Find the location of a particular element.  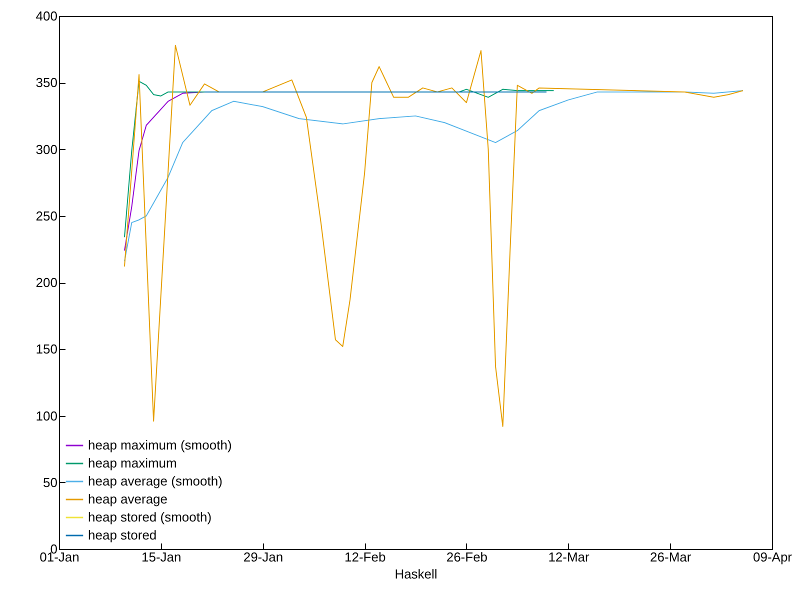

y-tick-label: 150 is located at coordinates (47, 349).